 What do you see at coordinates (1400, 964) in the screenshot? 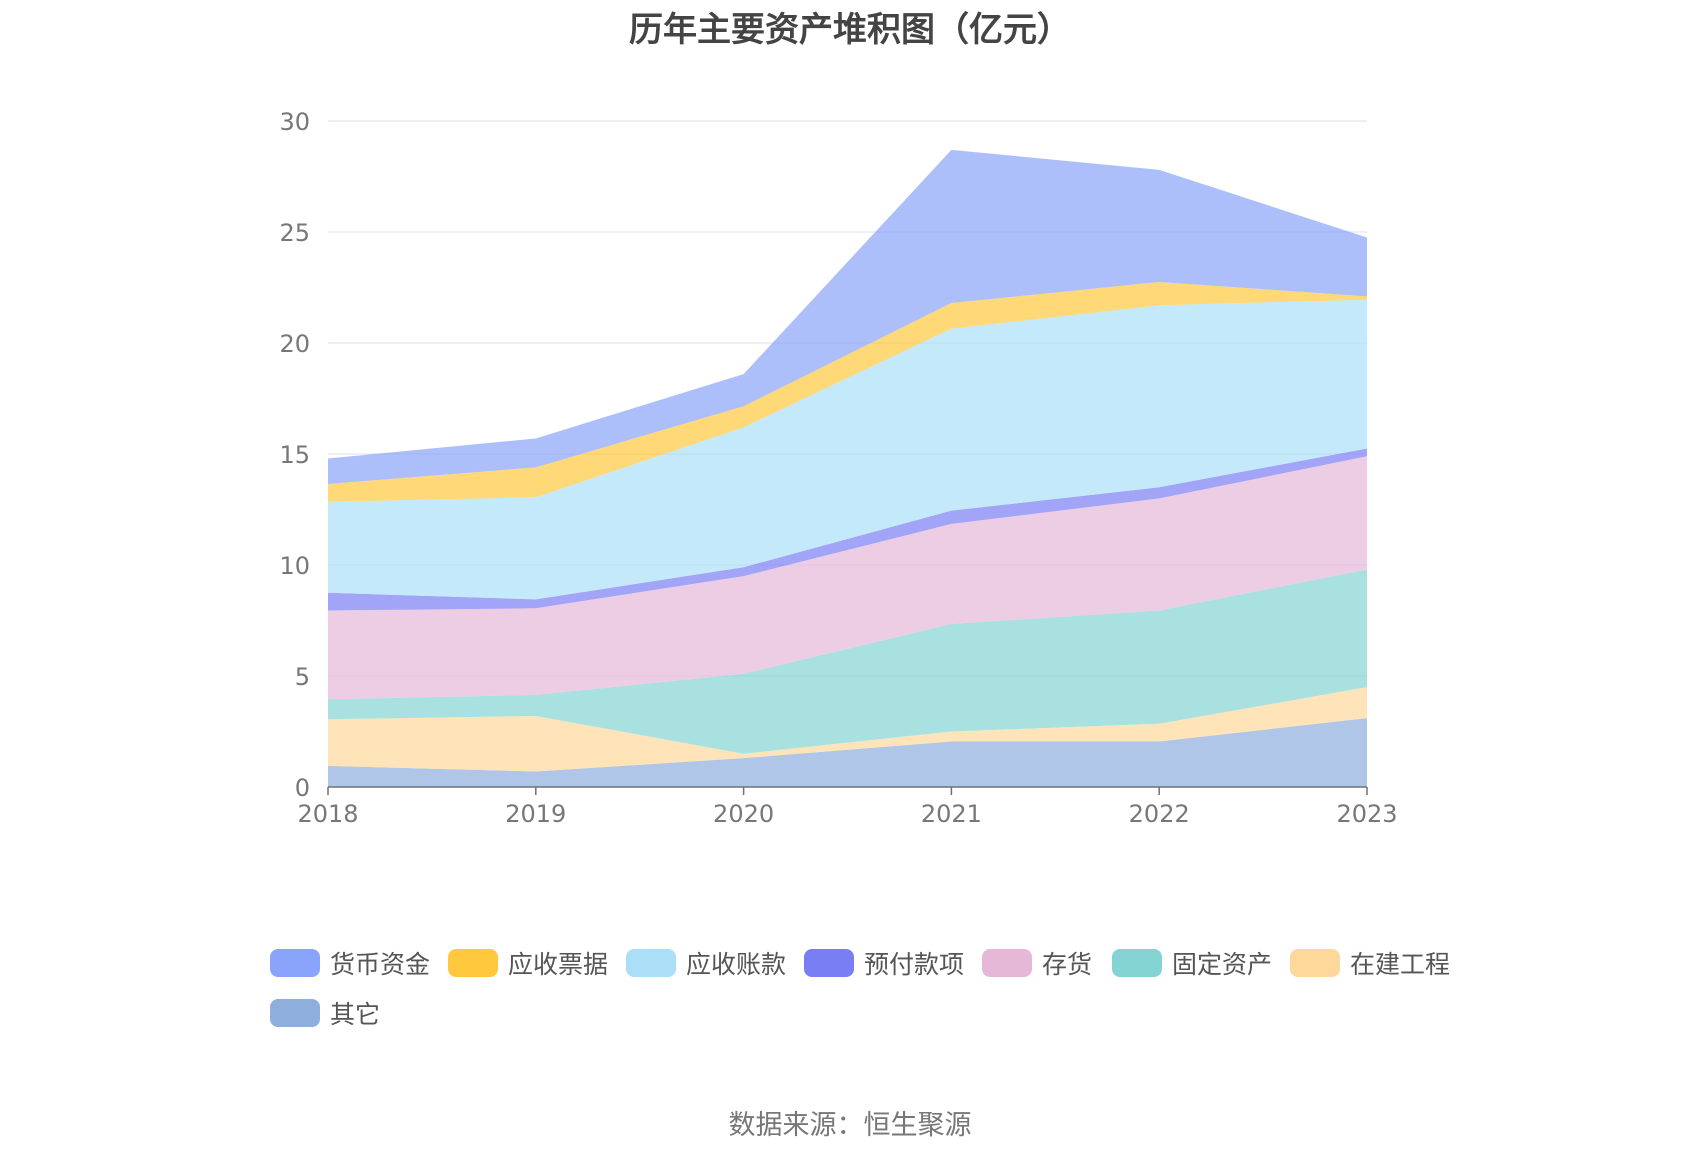
I see `legend-label: 在建工程` at bounding box center [1400, 964].